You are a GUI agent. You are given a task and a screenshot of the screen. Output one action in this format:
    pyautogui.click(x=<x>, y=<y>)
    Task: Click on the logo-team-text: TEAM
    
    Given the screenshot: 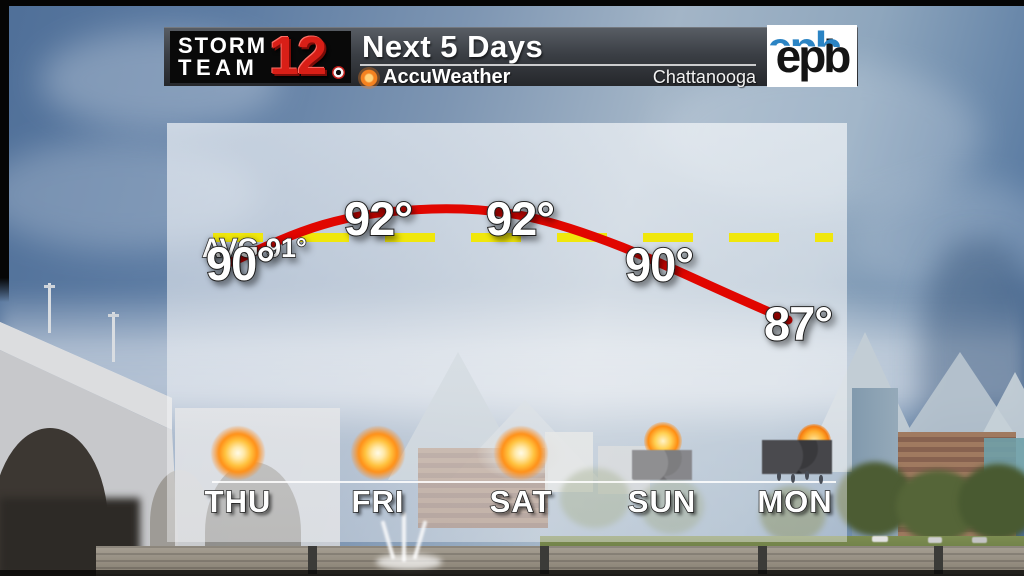 What is the action you would take?
    pyautogui.click(x=218, y=67)
    